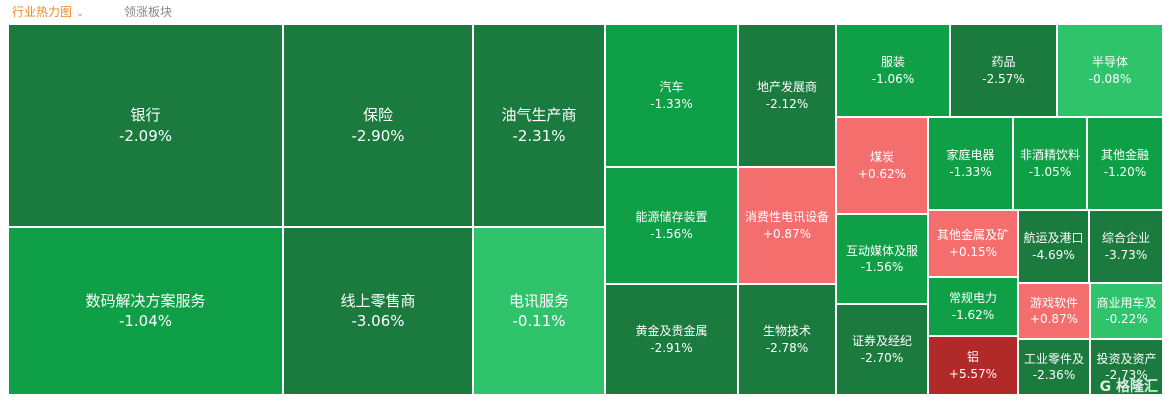  What do you see at coordinates (882, 259) in the screenshot?
I see `heatmap-cell: 互动媒体及服 -1.56%` at bounding box center [882, 259].